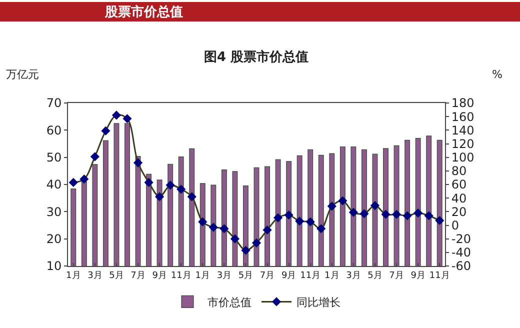  What do you see at coordinates (54, 185) in the screenshot?
I see `y-tick-label: 40` at bounding box center [54, 185].